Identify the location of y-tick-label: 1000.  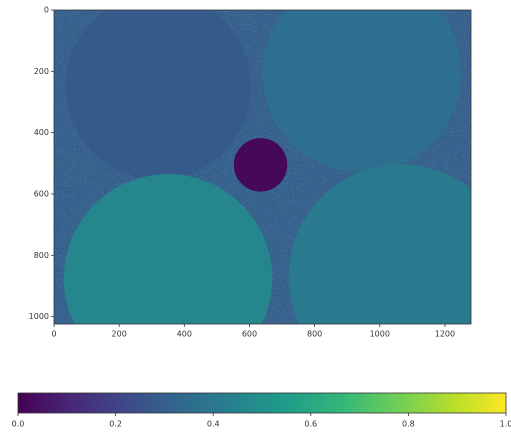
(39, 316).